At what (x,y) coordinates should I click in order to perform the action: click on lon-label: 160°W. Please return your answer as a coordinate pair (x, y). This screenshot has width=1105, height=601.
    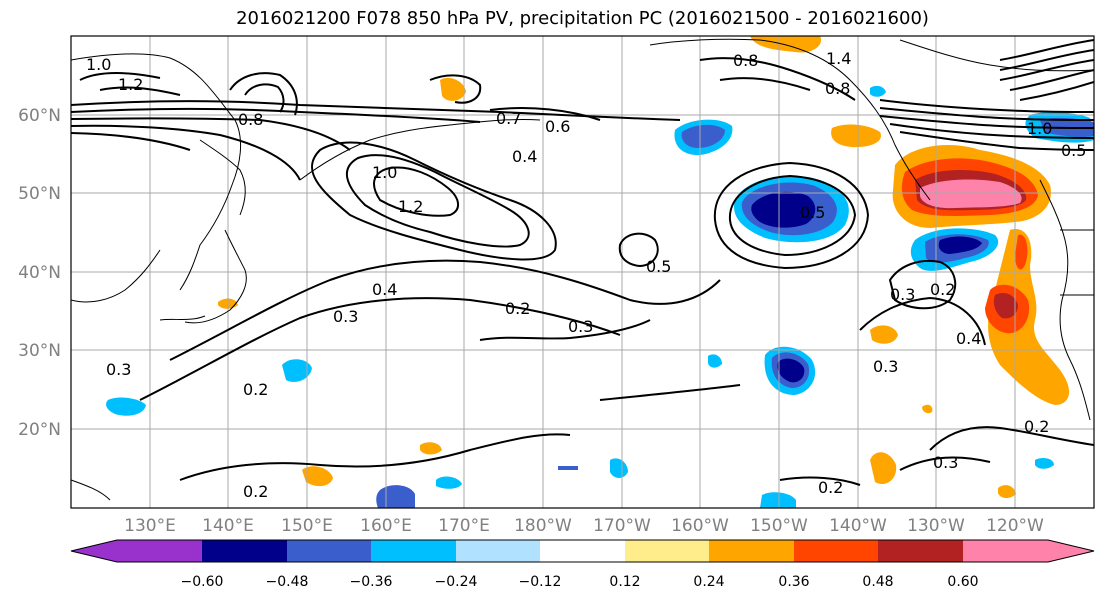
    Looking at the image, I should click on (700, 526).